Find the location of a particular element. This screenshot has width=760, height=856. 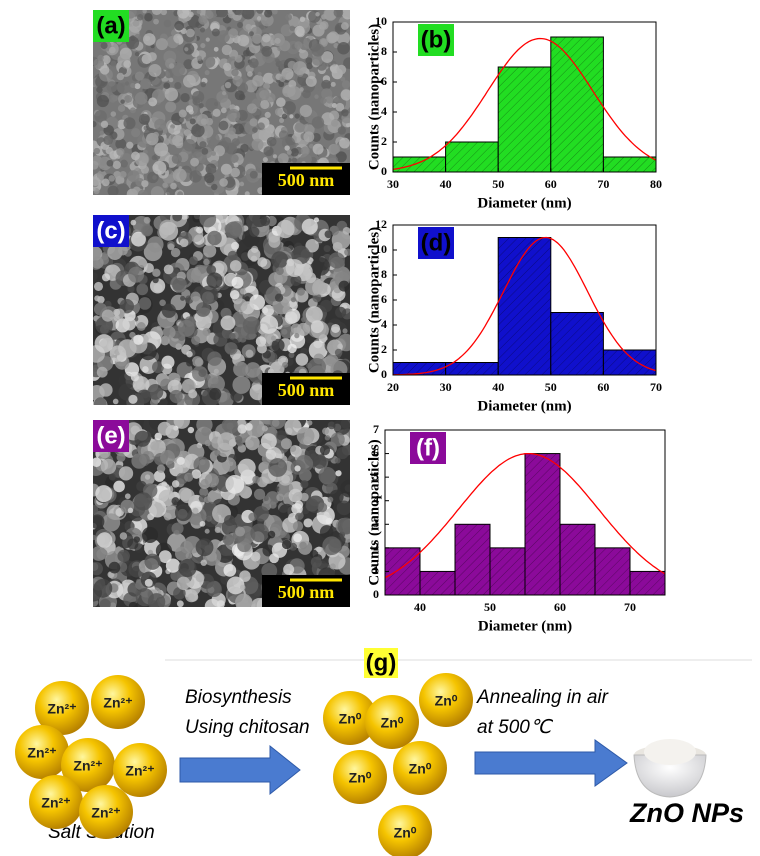

panel-label: (g) is located at coordinates (381, 662).